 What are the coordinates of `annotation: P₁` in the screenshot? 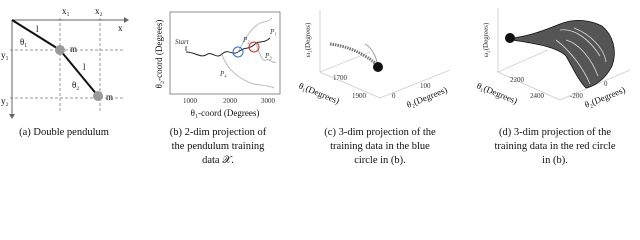 It's located at (273, 32).